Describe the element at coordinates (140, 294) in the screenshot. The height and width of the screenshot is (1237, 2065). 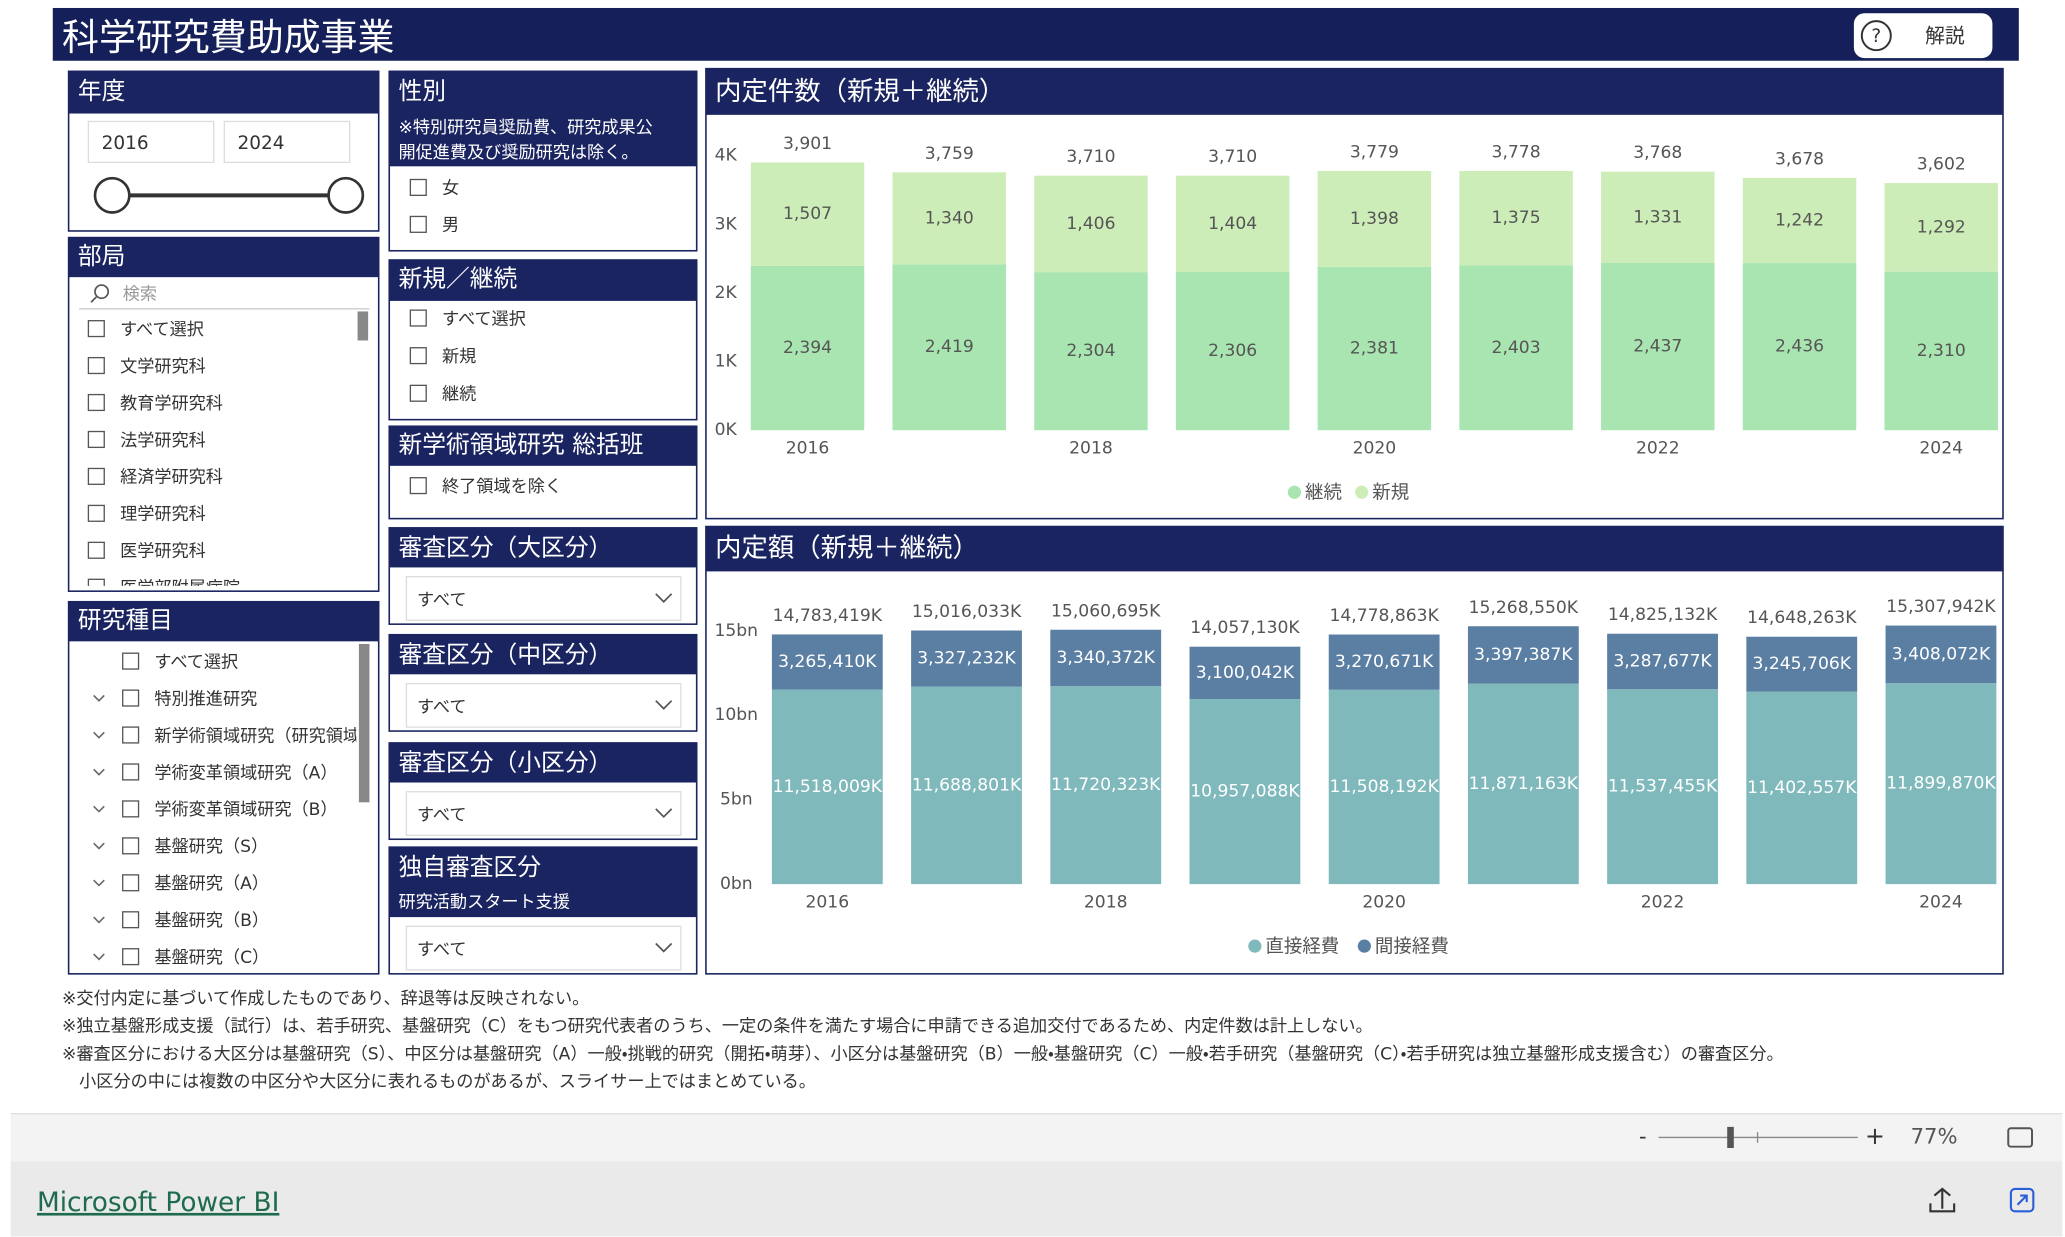
I see `search-box: 検索` at that location.